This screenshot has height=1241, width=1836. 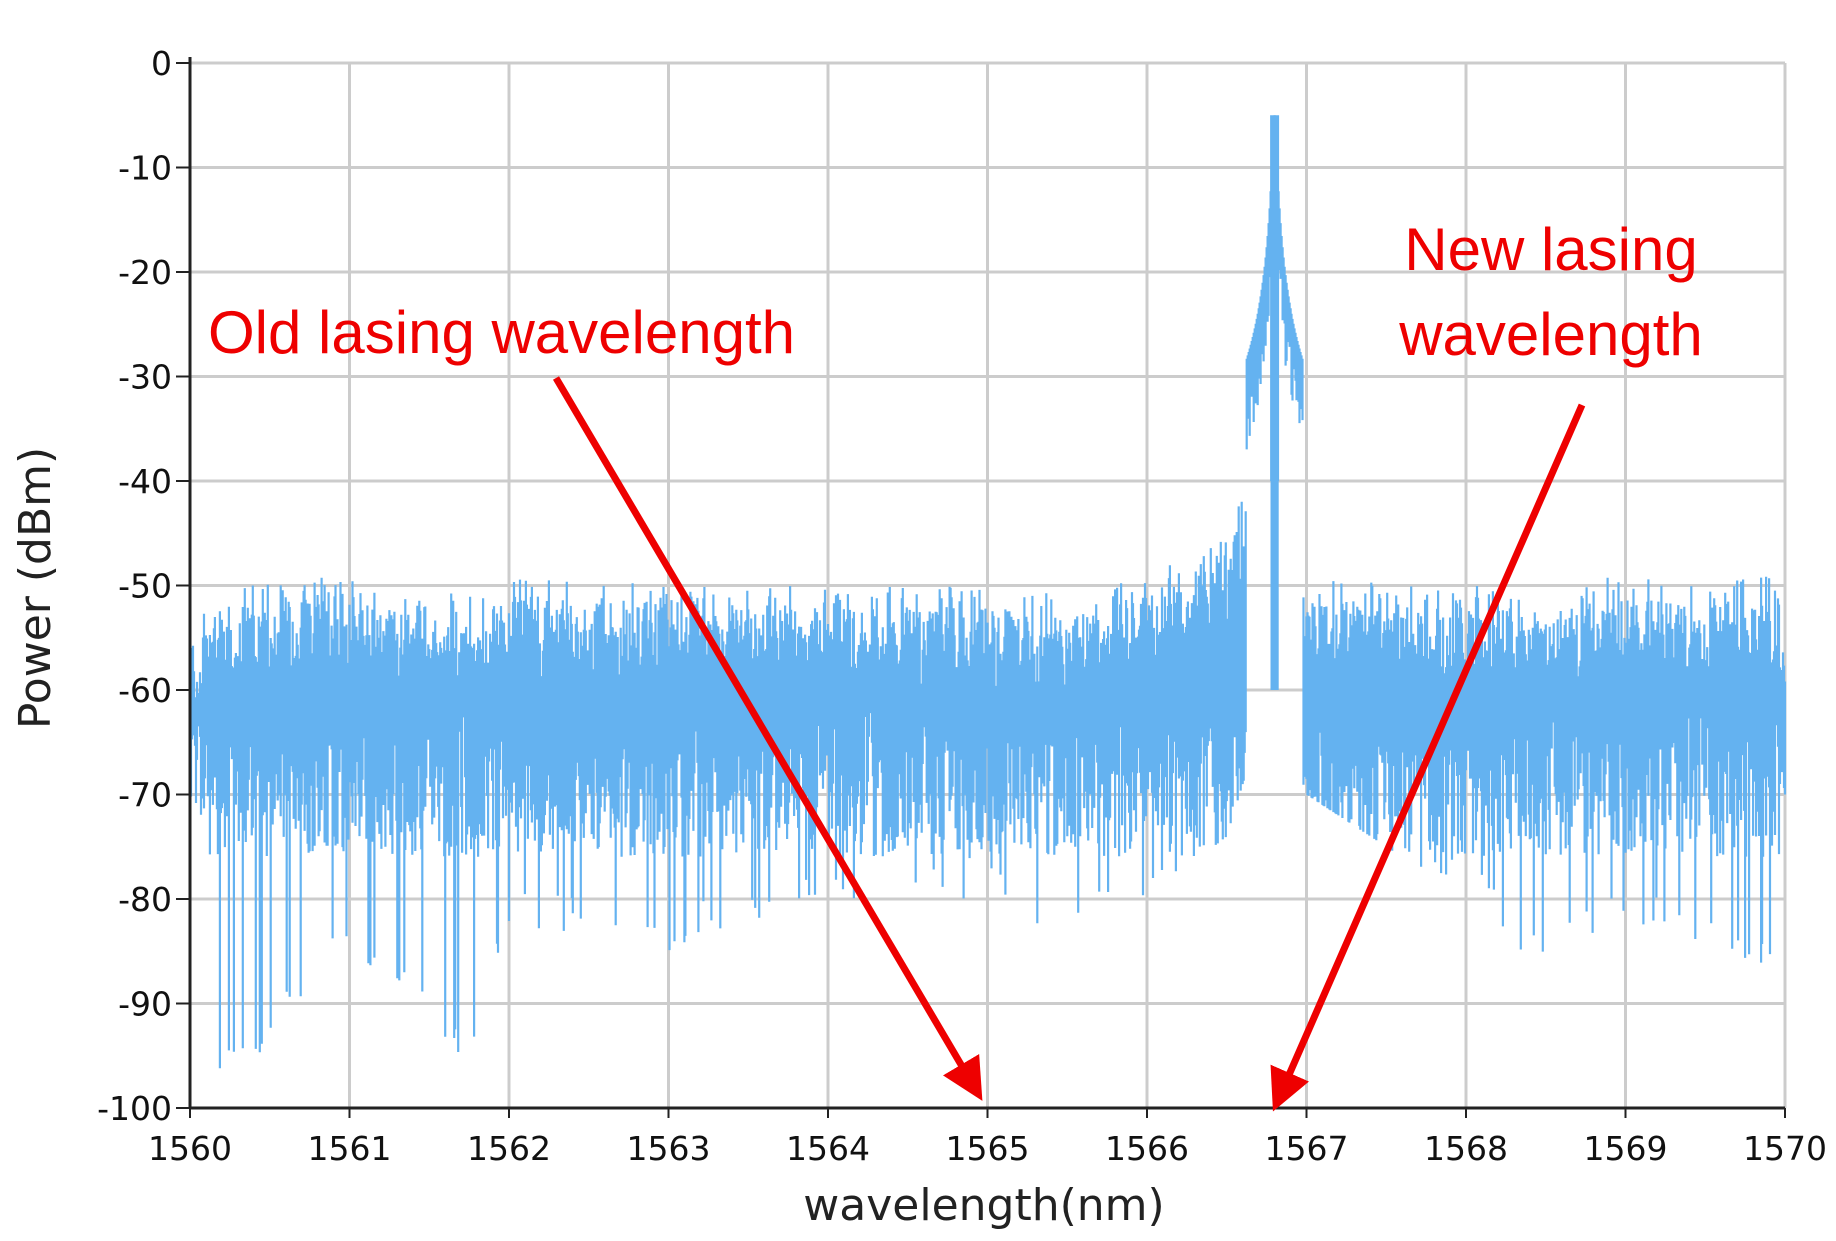 What do you see at coordinates (145, 481) in the screenshot?
I see `y-tick-label: -40` at bounding box center [145, 481].